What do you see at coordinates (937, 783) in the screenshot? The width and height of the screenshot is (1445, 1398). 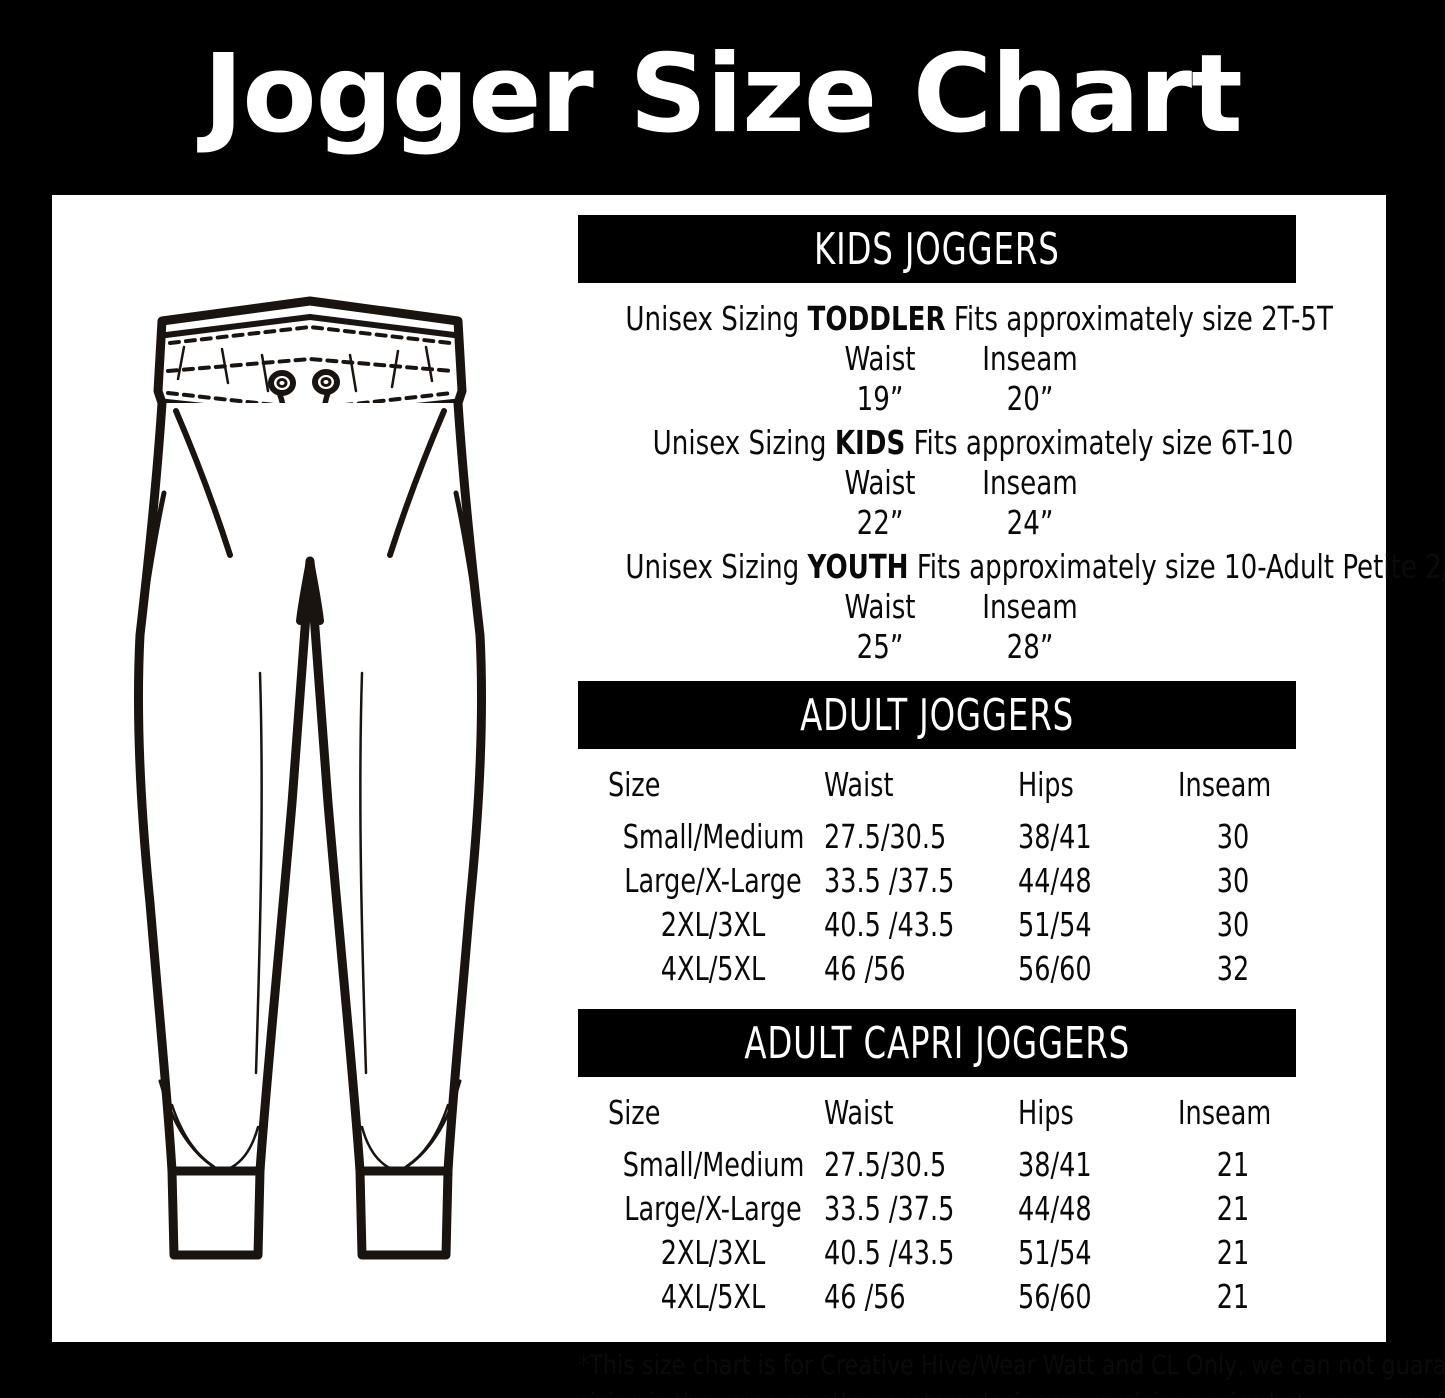 I see `adult-joggers-header-row: Size Waist Hips Inseam` at bounding box center [937, 783].